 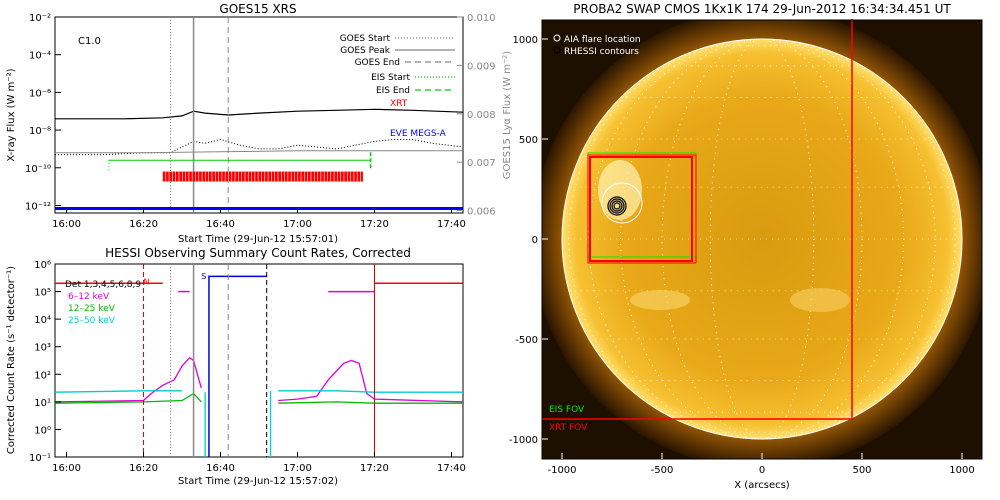 What do you see at coordinates (418, 134) in the screenshot?
I see `eve-label: EVE MEGS-A` at bounding box center [418, 134].